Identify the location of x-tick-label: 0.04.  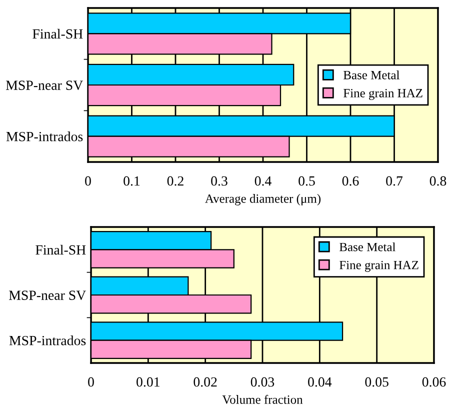
(320, 382).